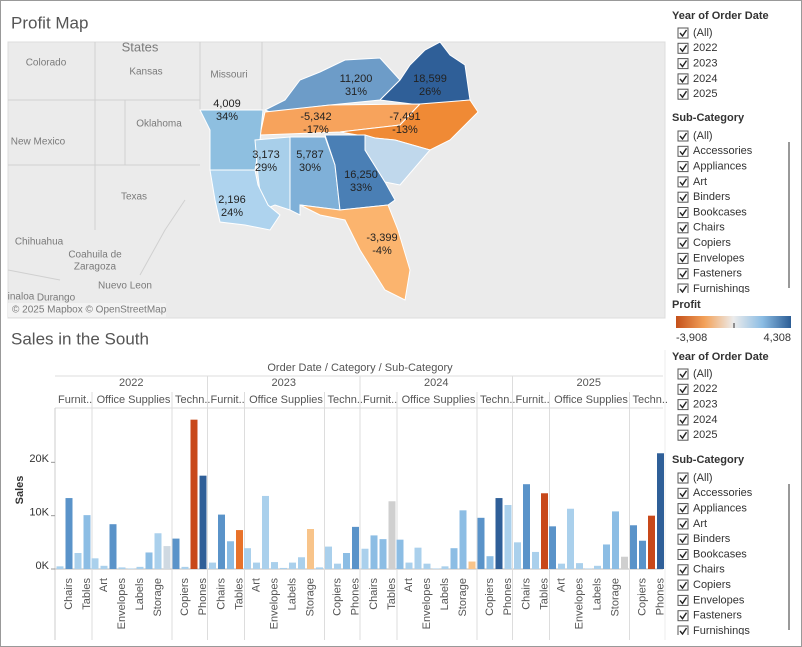  Describe the element at coordinates (266, 155) in the screenshot. I see `state-profit: 3,173` at that location.